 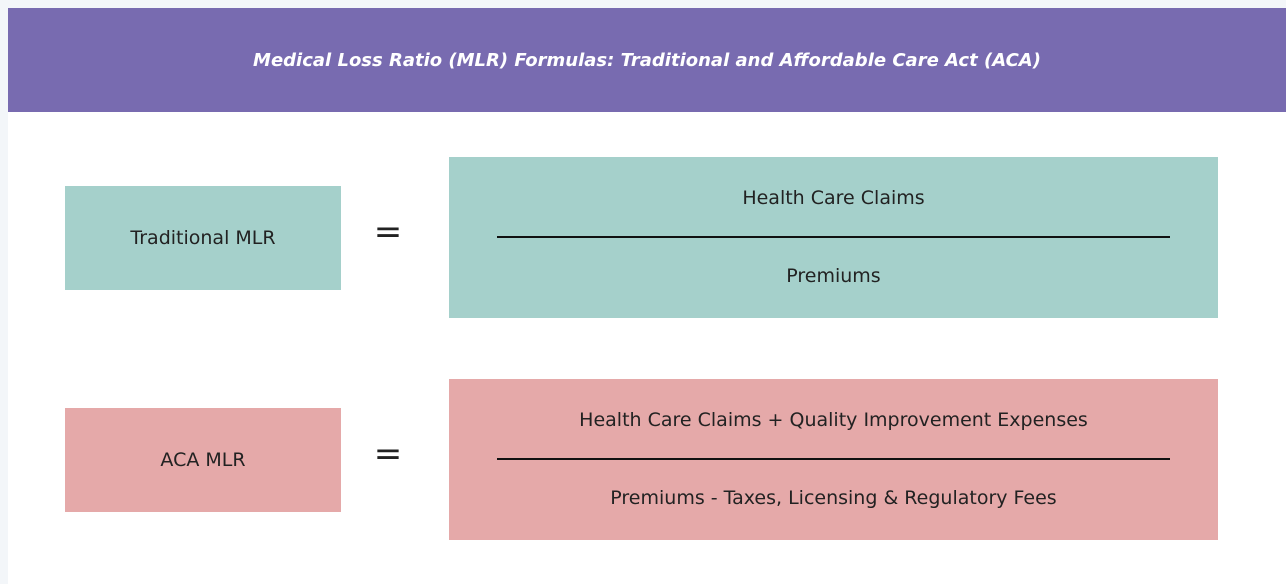 I want to click on label: Traditional MLR, so click(x=203, y=238).